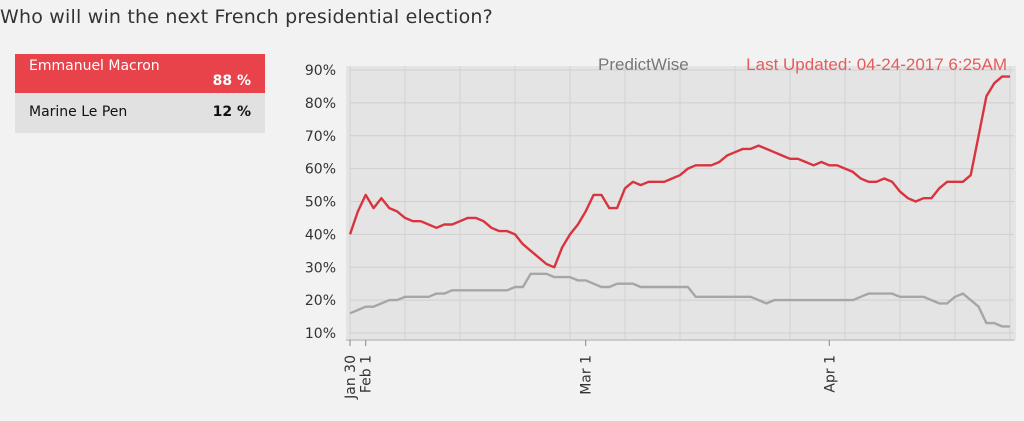 This screenshot has height=421, width=1024. I want to click on candidate-pct: 12 %, so click(231, 112).